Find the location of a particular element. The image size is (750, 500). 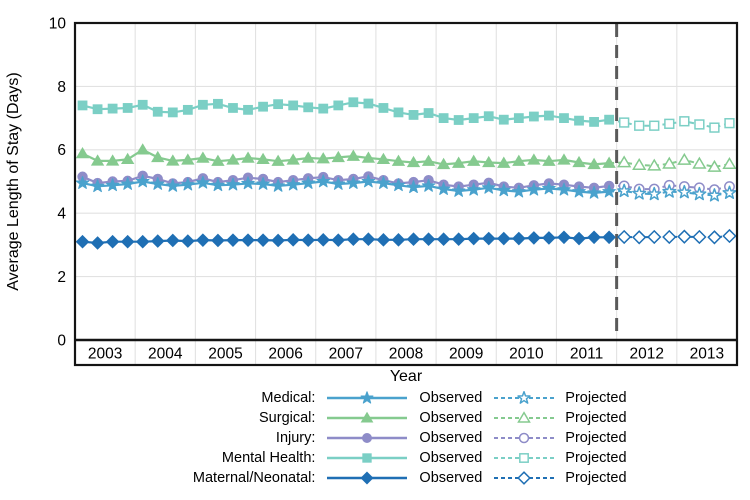

x-tick-label: 2005 is located at coordinates (225, 353).